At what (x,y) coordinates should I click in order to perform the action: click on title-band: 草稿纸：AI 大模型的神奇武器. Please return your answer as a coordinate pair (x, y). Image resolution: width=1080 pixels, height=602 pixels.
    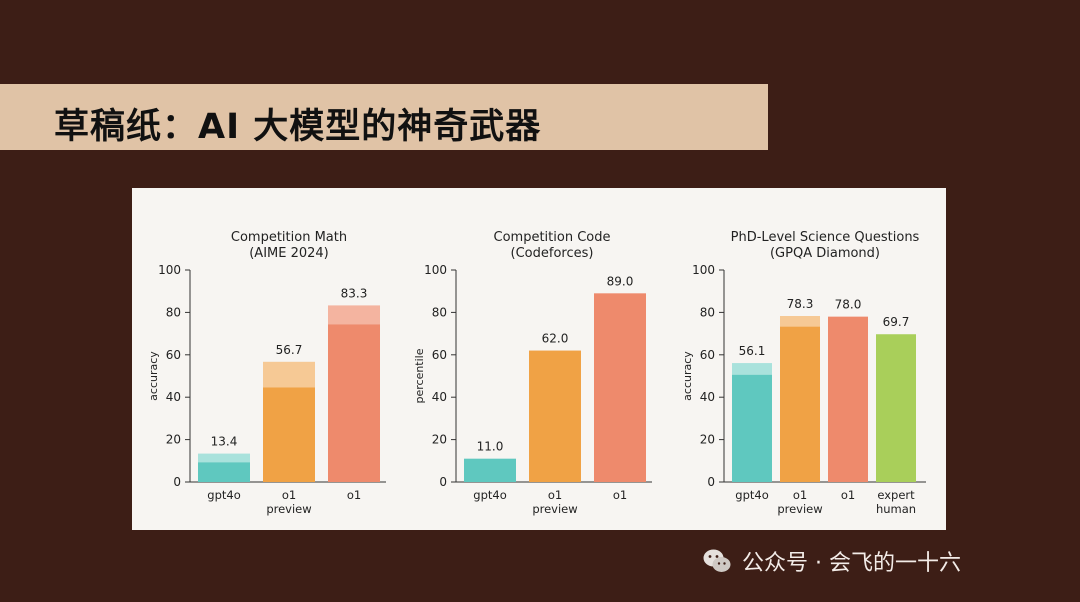
    Looking at the image, I should click on (384, 117).